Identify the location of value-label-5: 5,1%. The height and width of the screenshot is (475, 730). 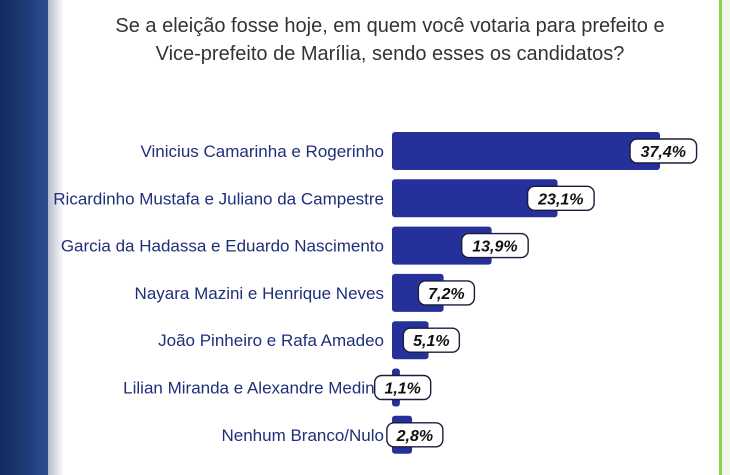
(431, 341).